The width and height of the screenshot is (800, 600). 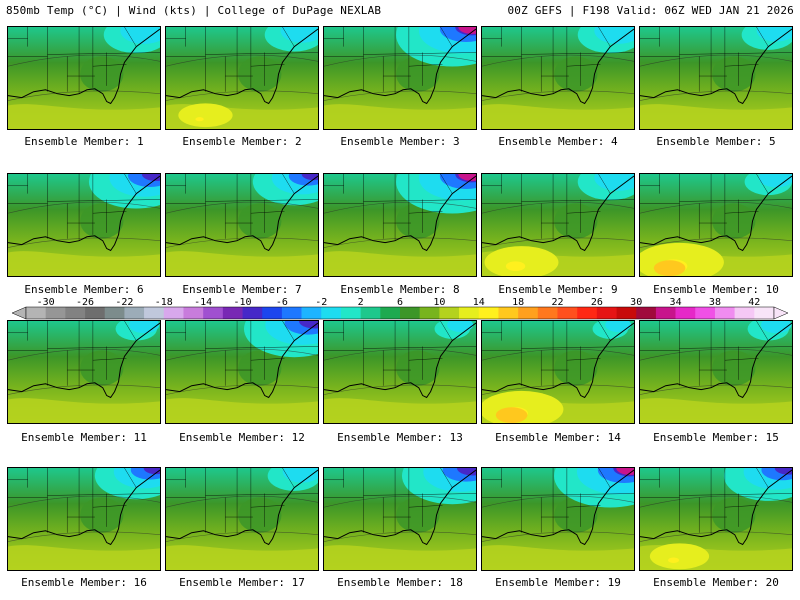 What do you see at coordinates (715, 302) in the screenshot?
I see `colorbar-tick-label: 38` at bounding box center [715, 302].